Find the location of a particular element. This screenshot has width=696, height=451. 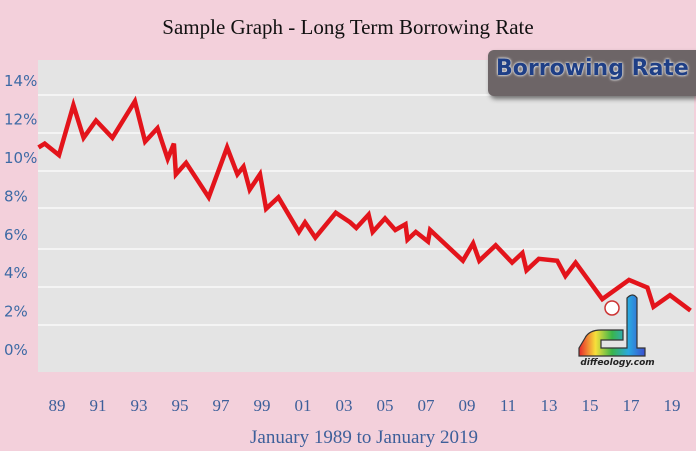

x-tick-label: 11 is located at coordinates (508, 405).